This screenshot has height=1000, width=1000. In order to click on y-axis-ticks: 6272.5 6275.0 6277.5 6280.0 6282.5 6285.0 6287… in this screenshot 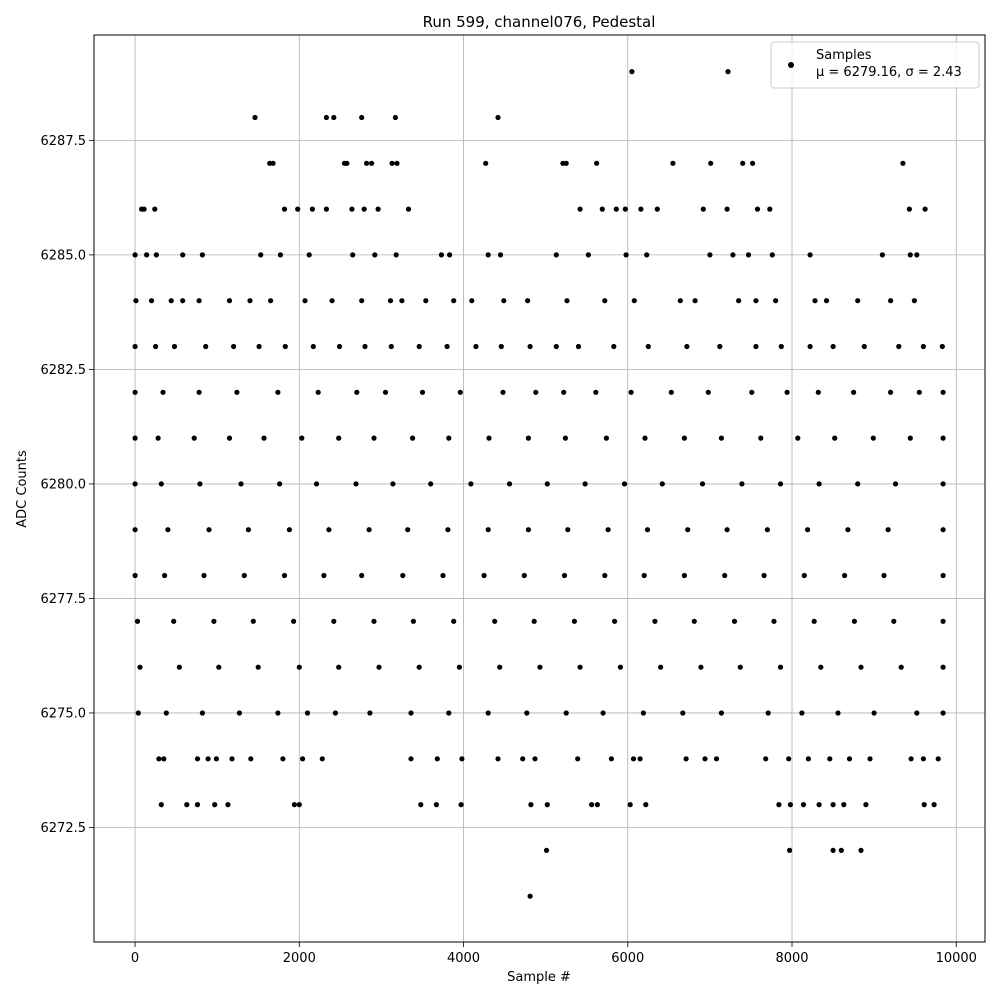, I will do `click(67, 485)`.